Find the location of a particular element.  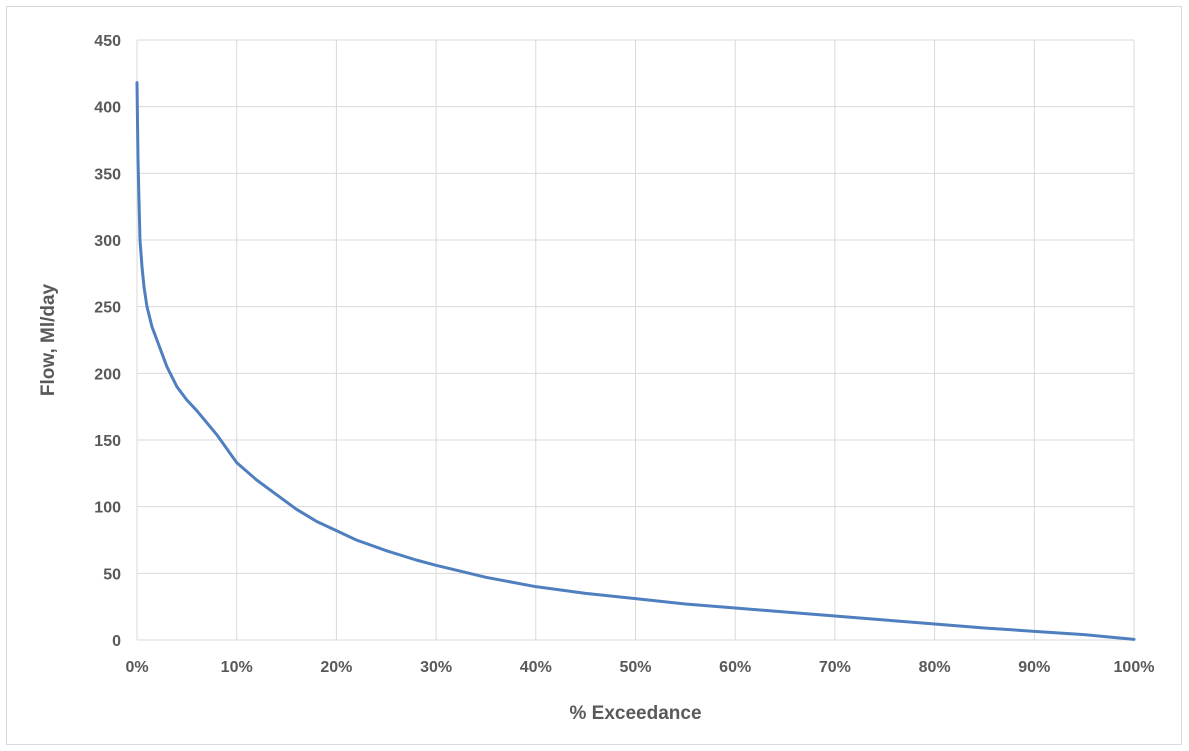

y-tick-label: 350 is located at coordinates (107, 174).